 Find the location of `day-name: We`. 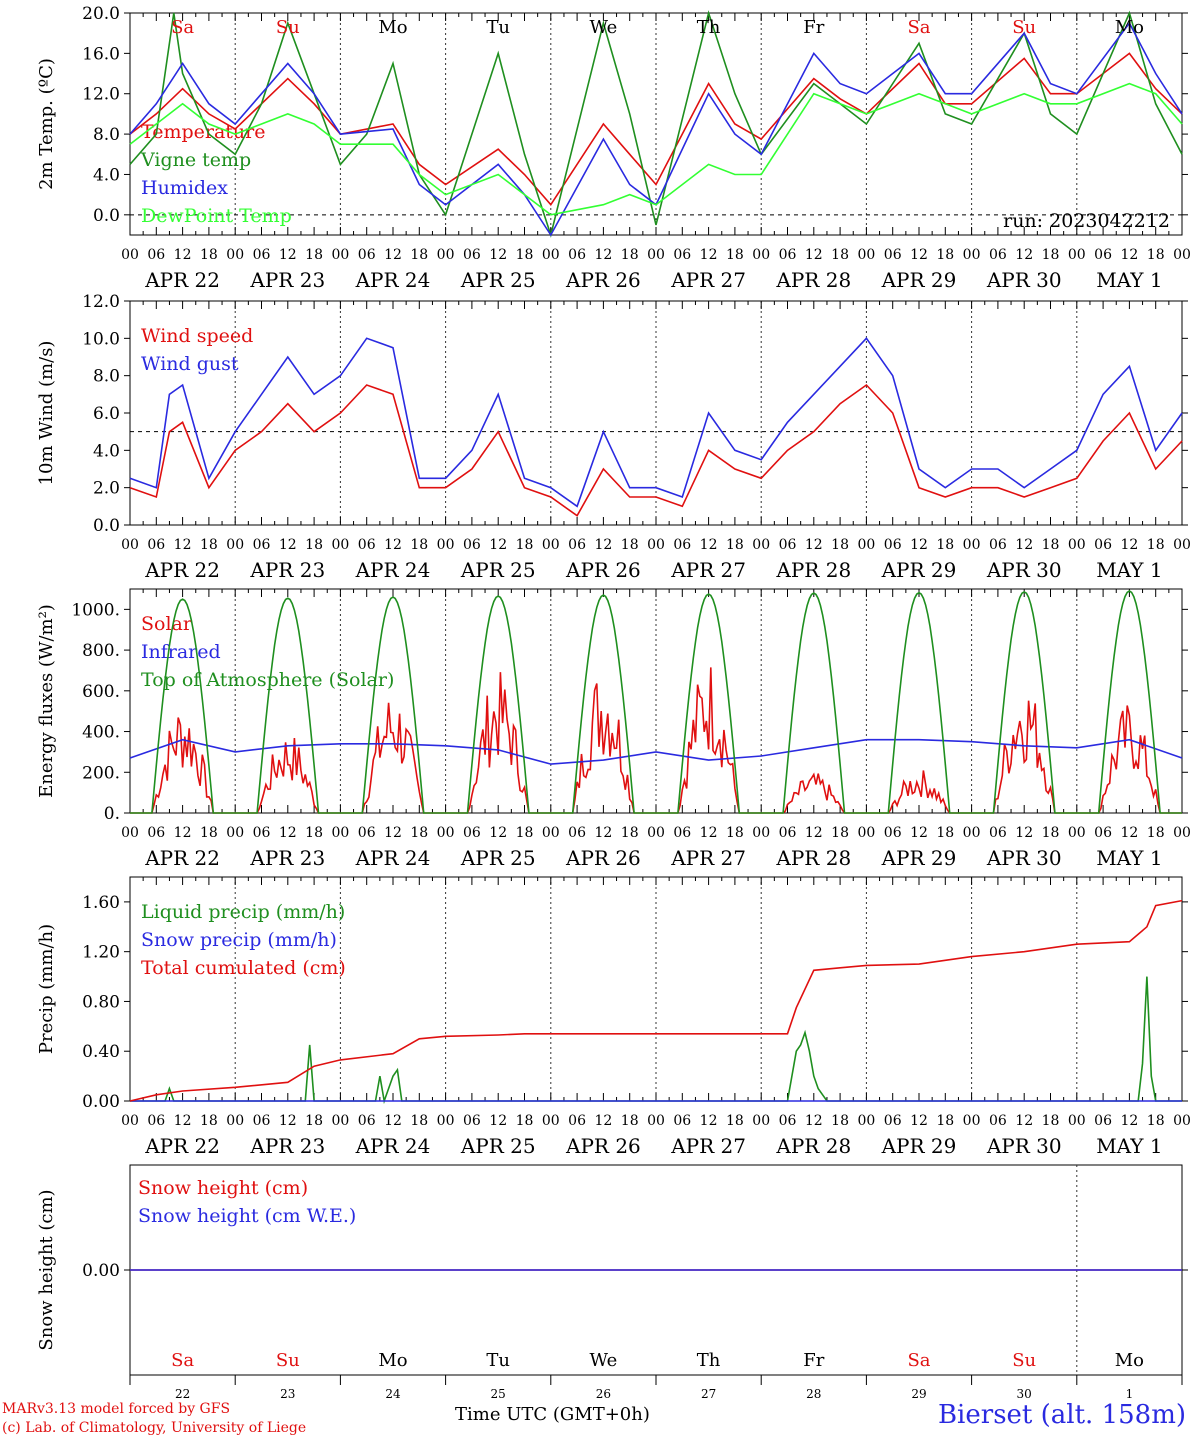

day-name: We is located at coordinates (604, 27).